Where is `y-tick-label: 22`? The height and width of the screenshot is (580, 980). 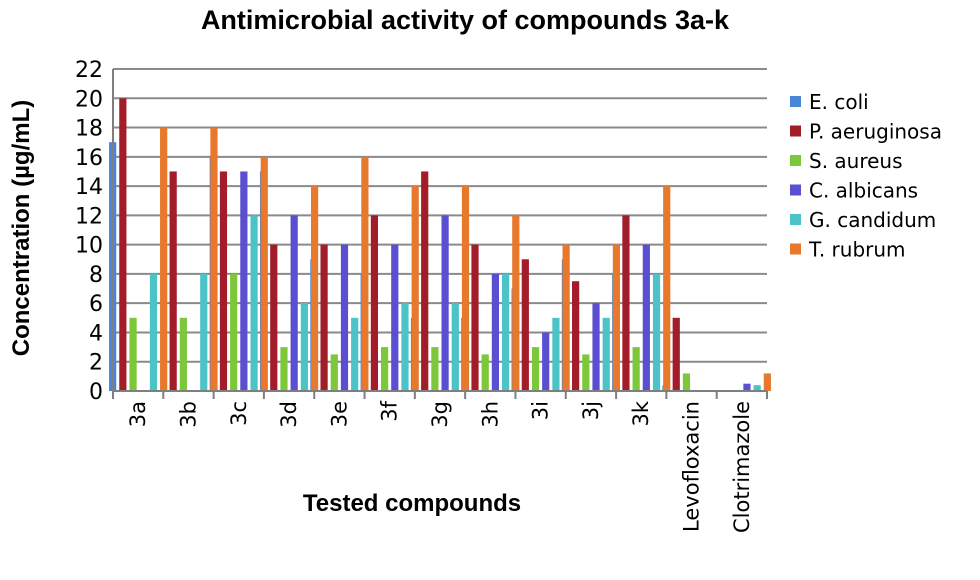
y-tick-label: 22 is located at coordinates (89, 70).